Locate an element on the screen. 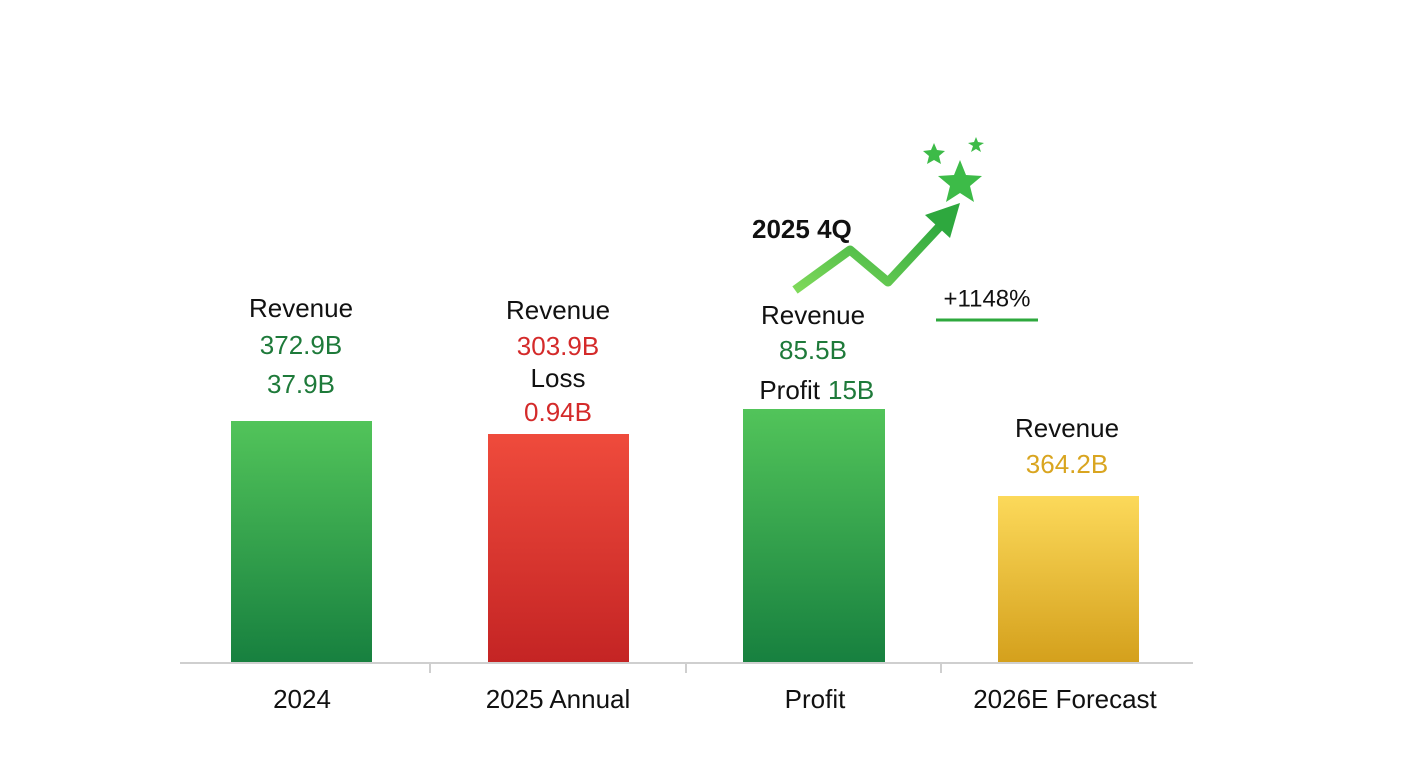 The height and width of the screenshot is (768, 1408). value-label: 37.9B is located at coordinates (301, 384).